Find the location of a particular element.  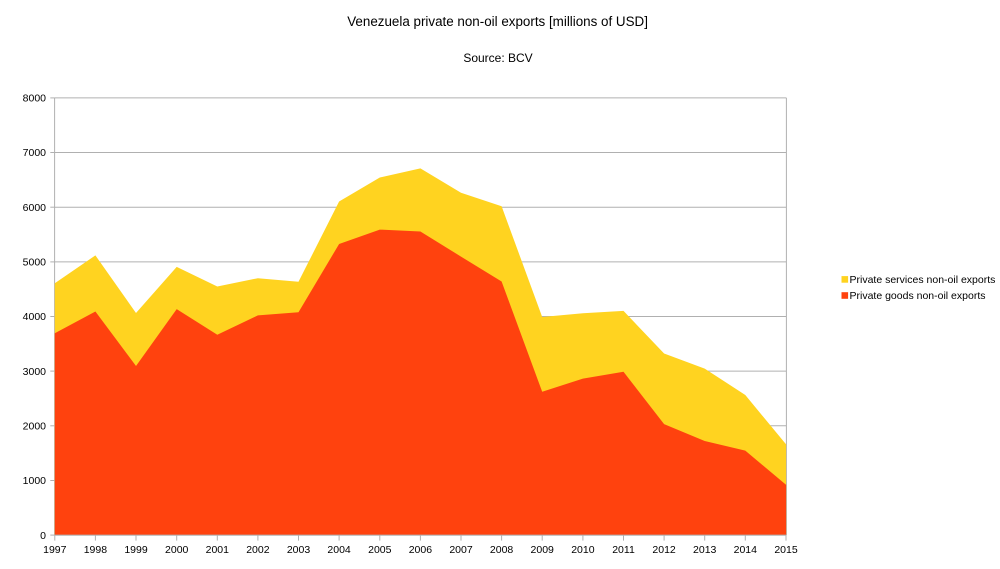

svg-text: 7000 is located at coordinates (35, 153).